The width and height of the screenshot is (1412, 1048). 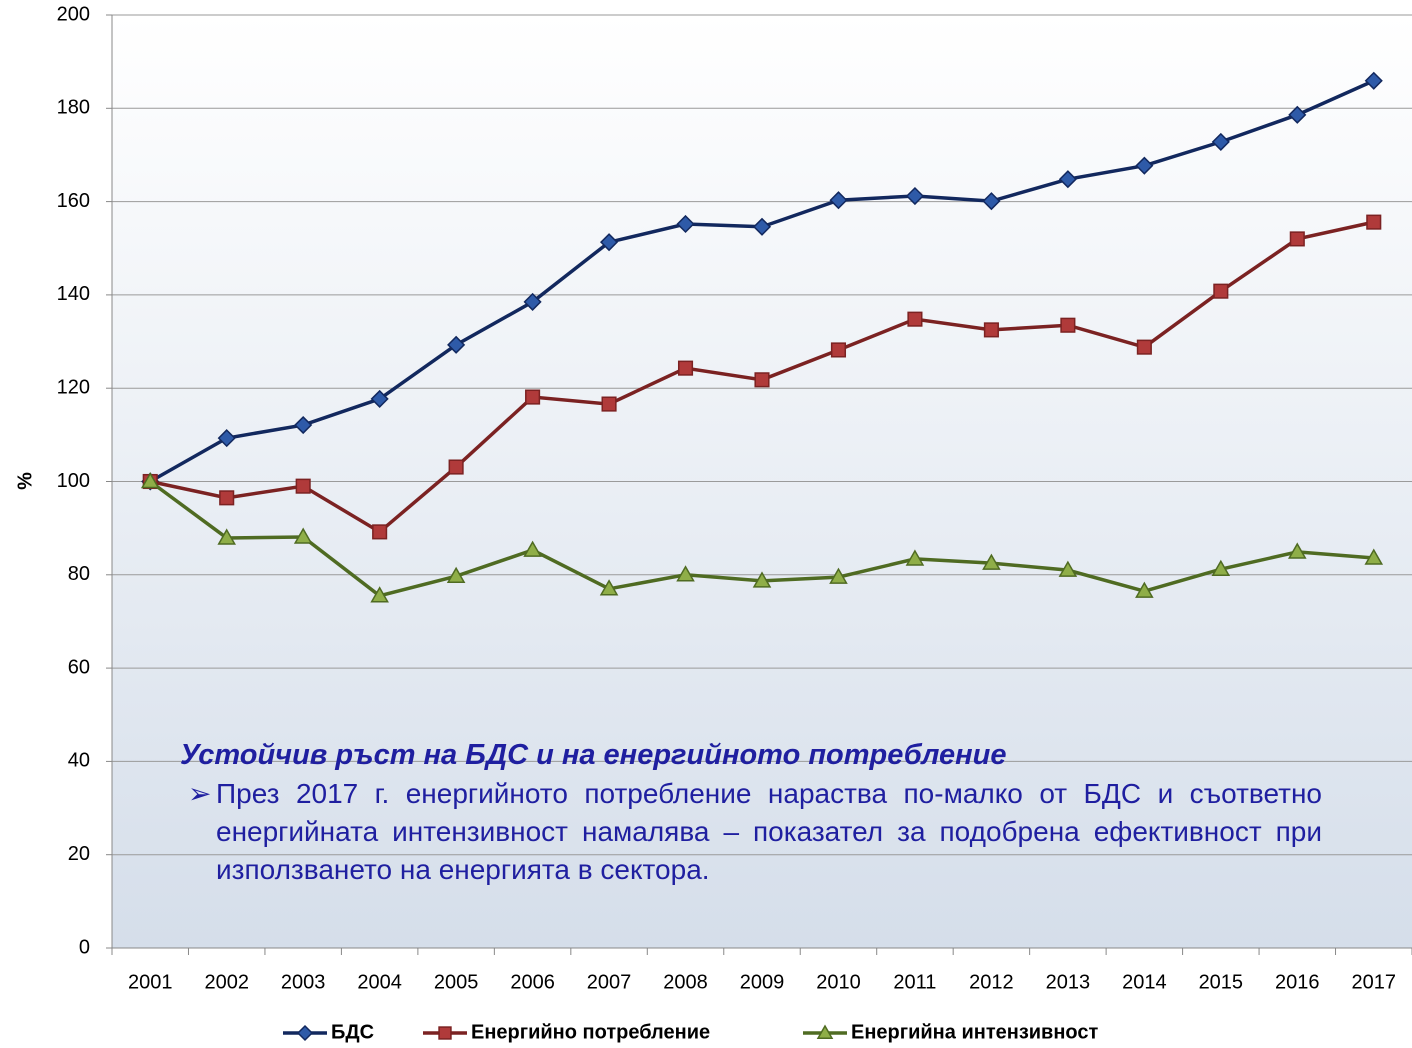 What do you see at coordinates (79, 854) in the screenshot?
I see `y-tick-label: 20` at bounding box center [79, 854].